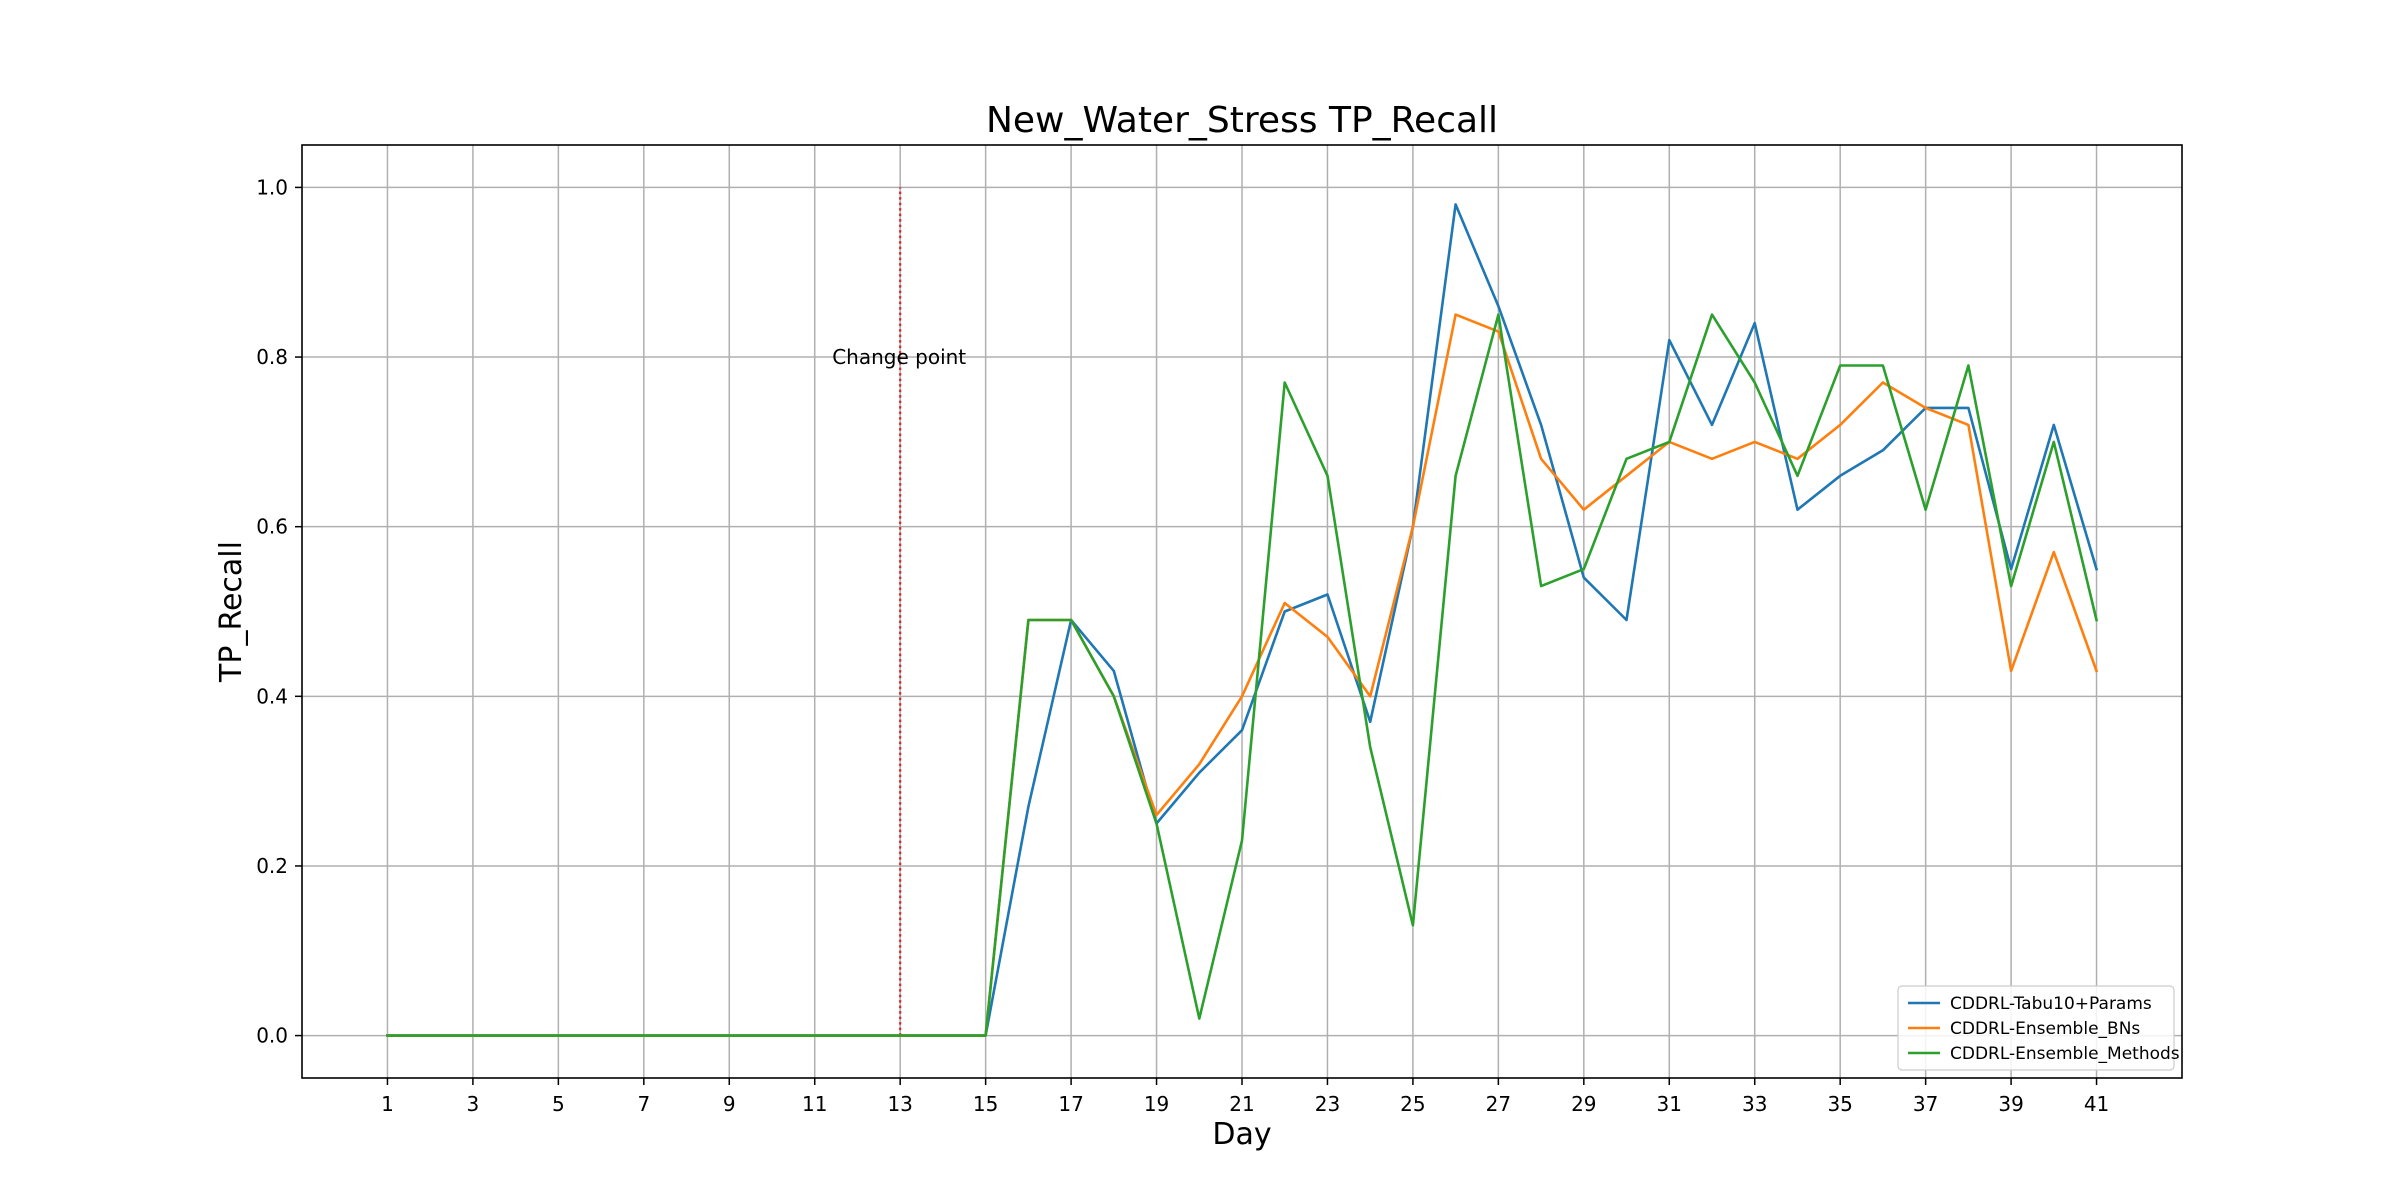 The image size is (2400, 1200). Describe the element at coordinates (272, 527) in the screenshot. I see `y-tick-label: 0.6` at that location.